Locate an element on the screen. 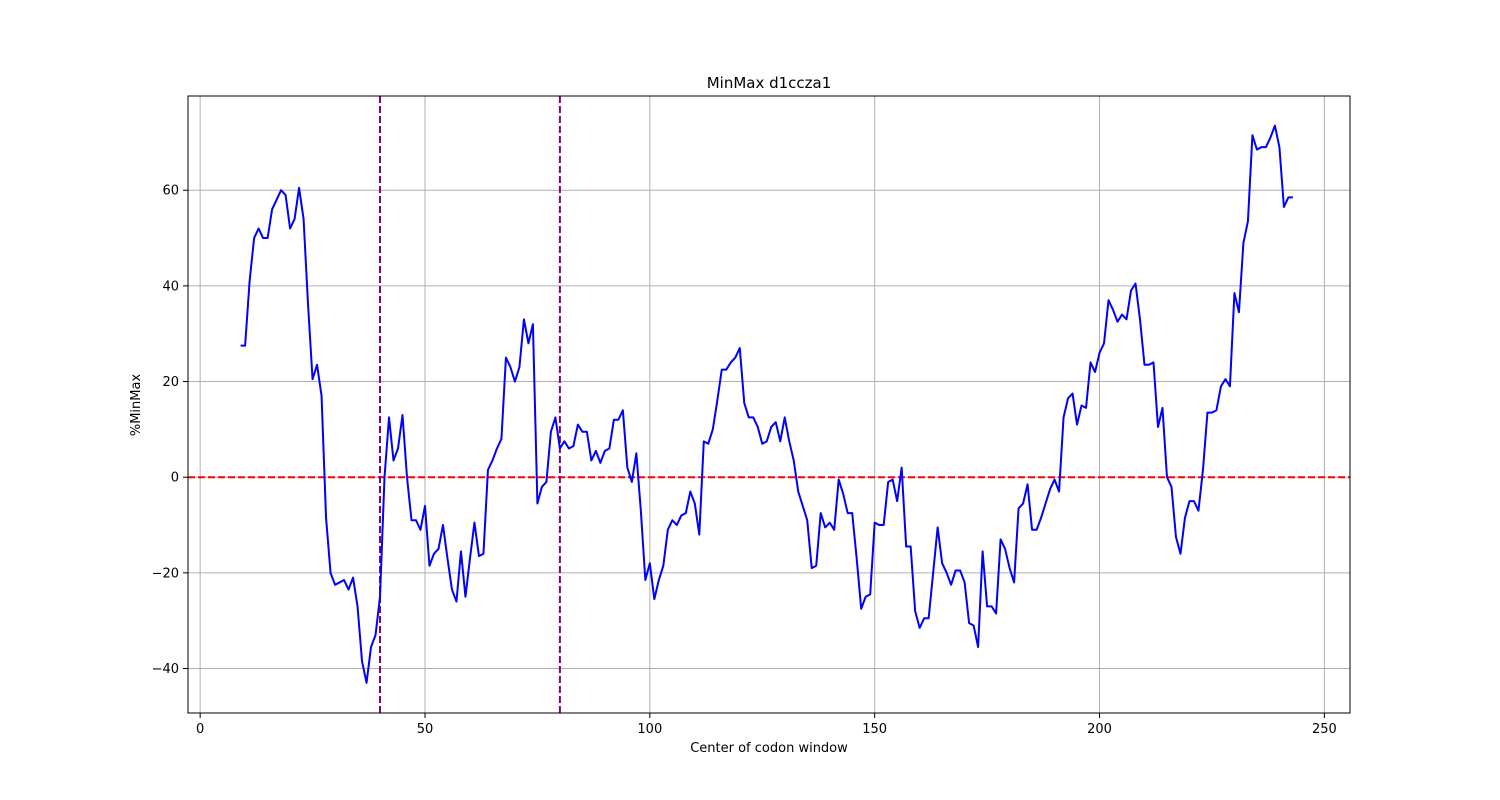  x-tick-label: 250 is located at coordinates (1324, 729).